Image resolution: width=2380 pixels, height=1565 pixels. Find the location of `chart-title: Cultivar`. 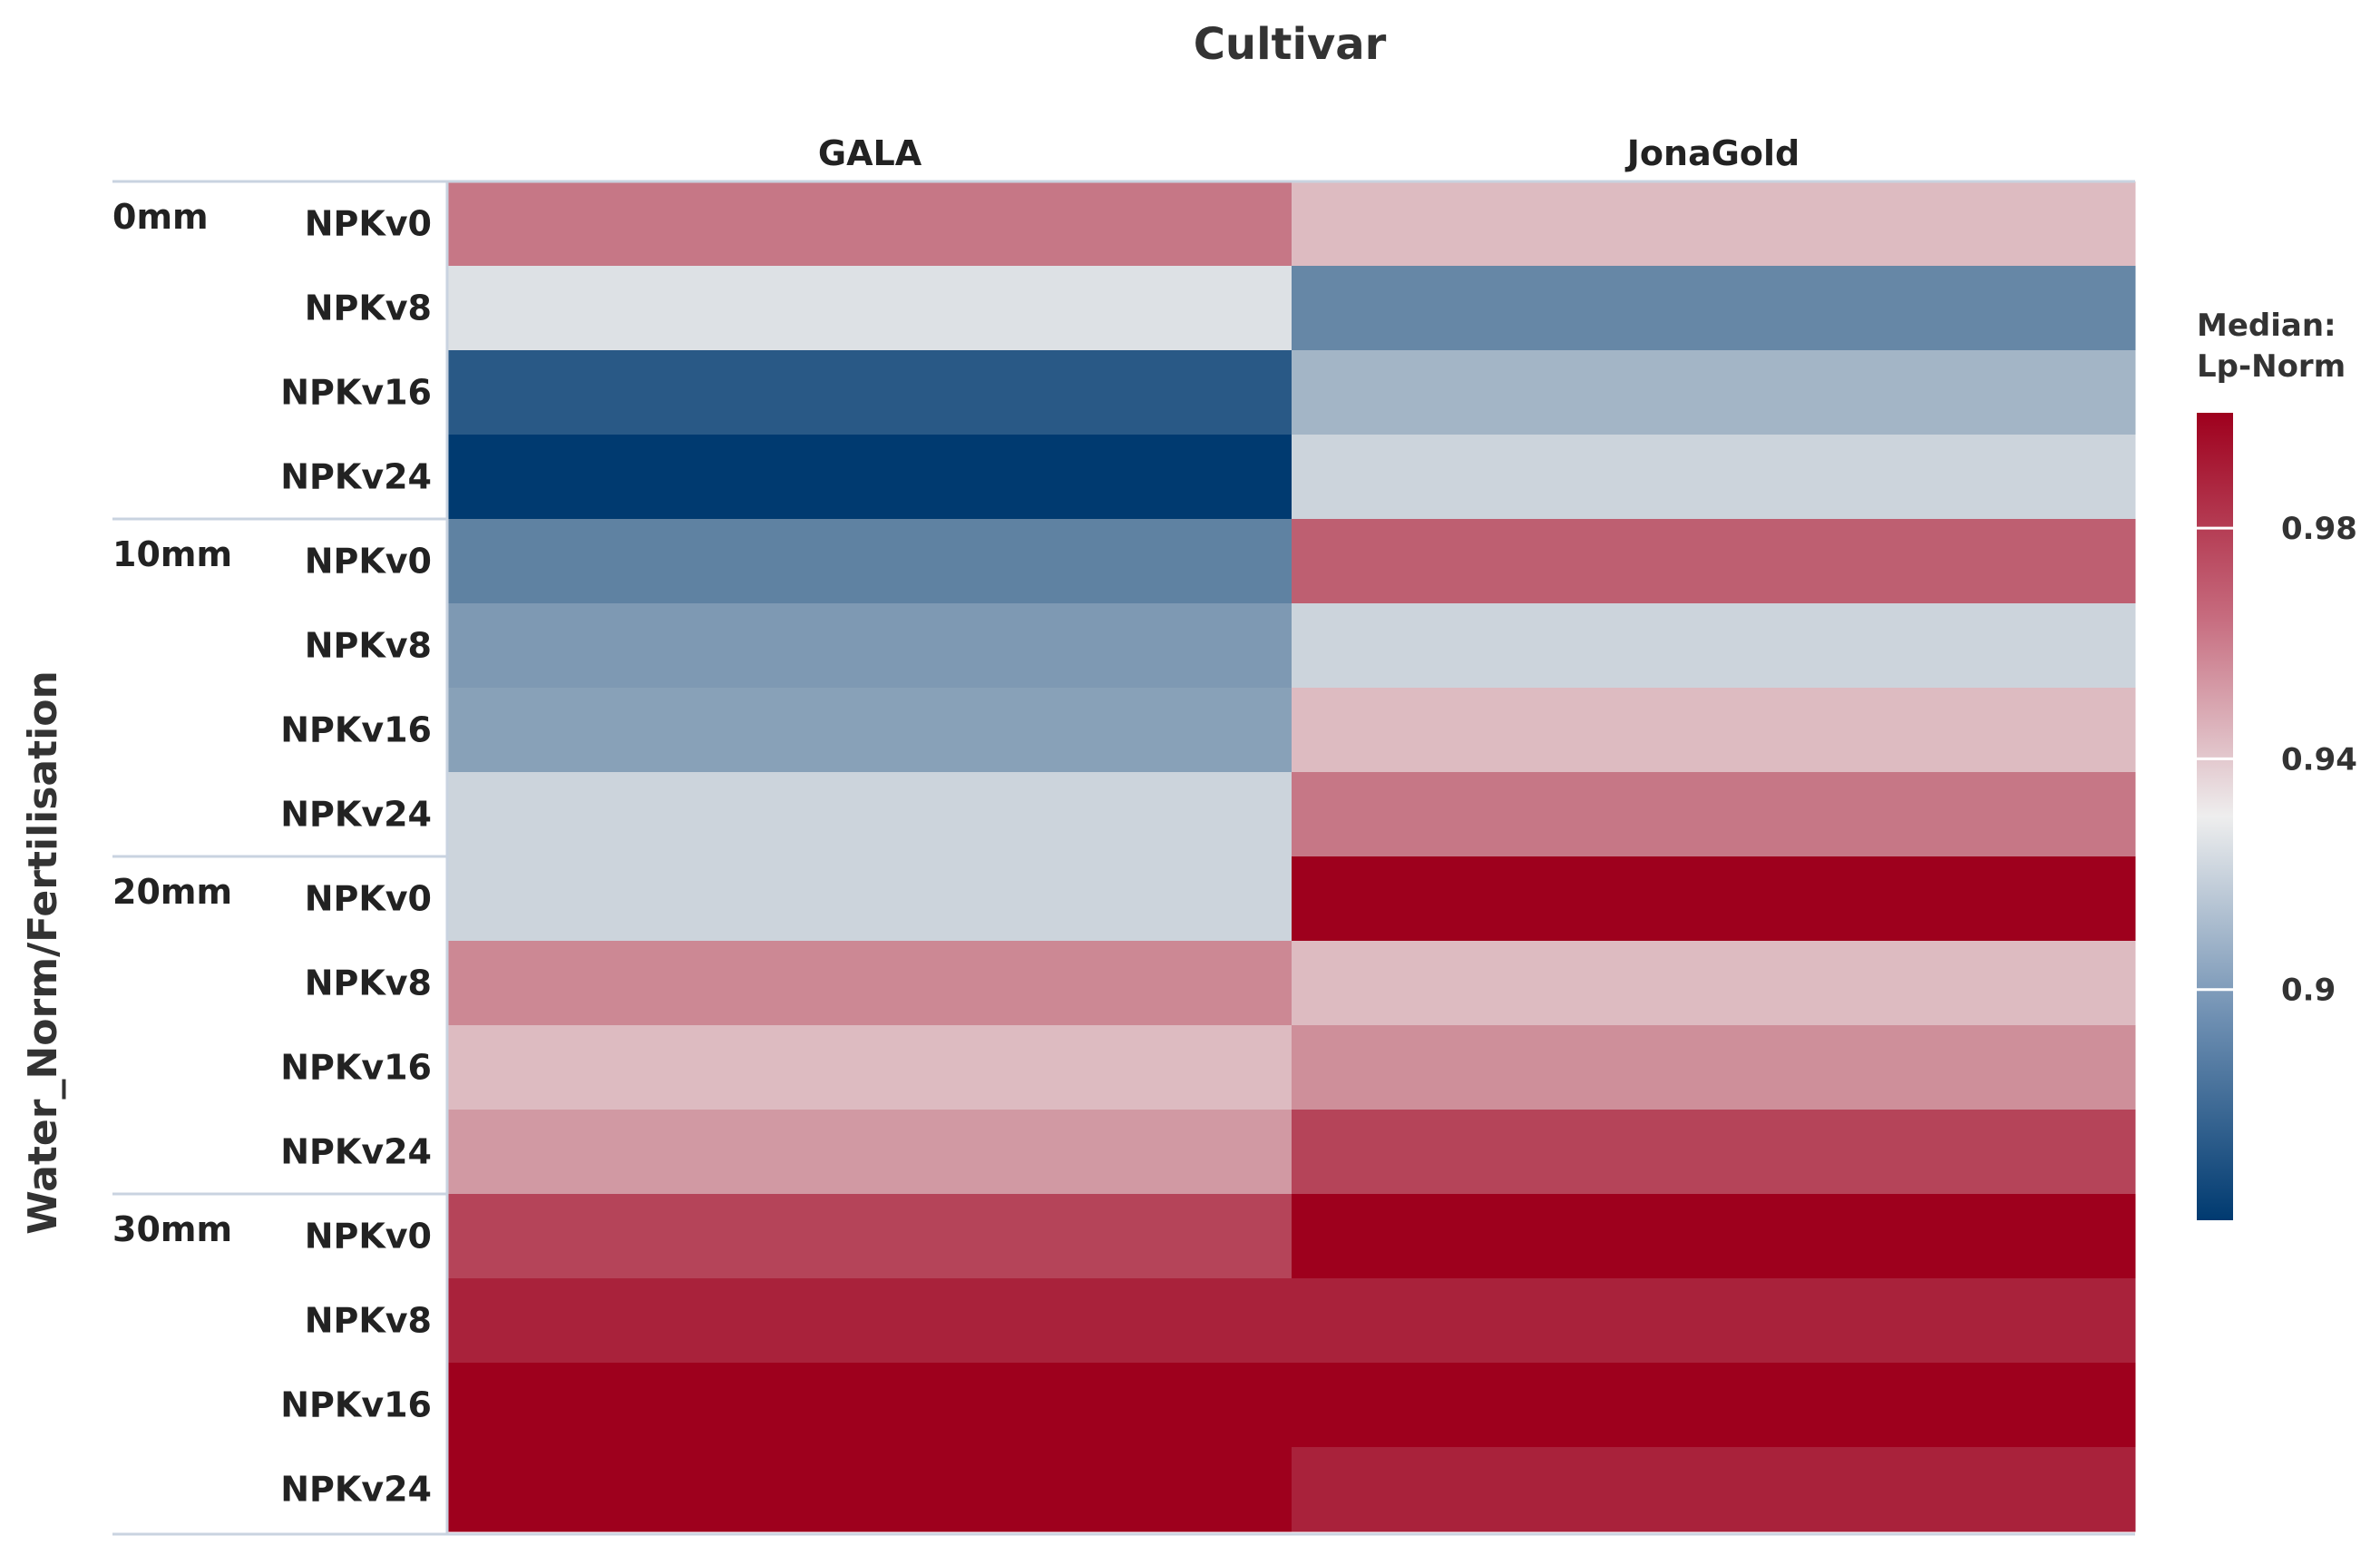

chart-title: Cultivar is located at coordinates (1290, 44).